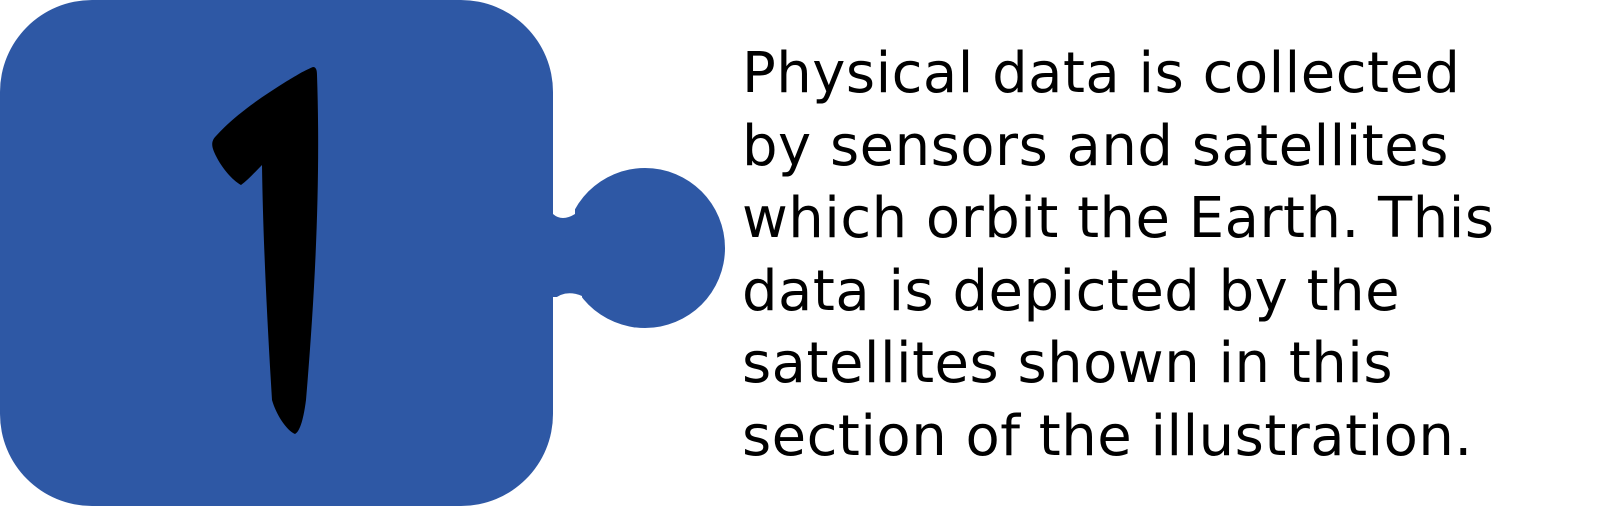 This screenshot has width=1614, height=506. I want to click on notch-highlights, so click(567, 255).